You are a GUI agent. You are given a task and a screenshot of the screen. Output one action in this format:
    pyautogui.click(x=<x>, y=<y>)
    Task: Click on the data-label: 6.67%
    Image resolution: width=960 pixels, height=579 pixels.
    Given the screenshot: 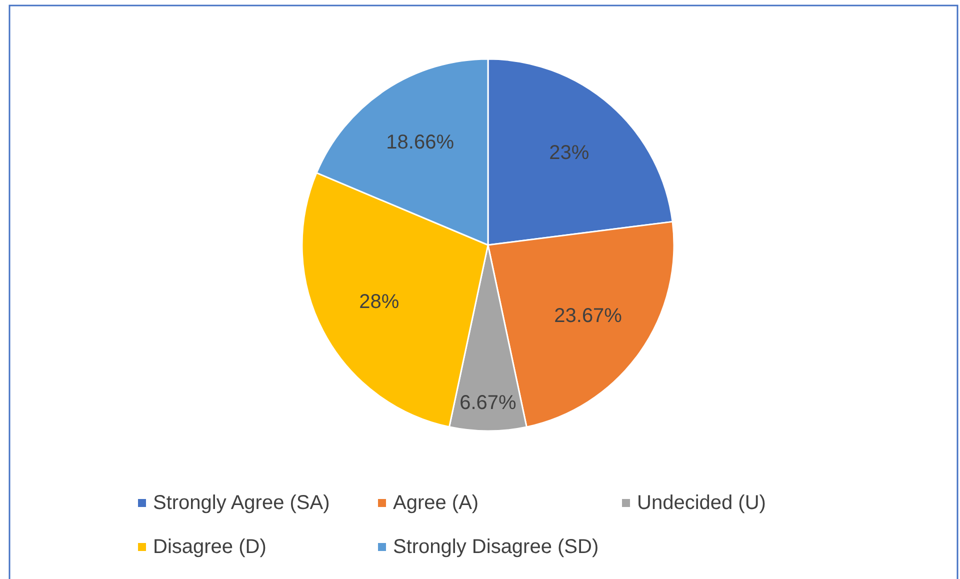 What is the action you would take?
    pyautogui.click(x=488, y=403)
    